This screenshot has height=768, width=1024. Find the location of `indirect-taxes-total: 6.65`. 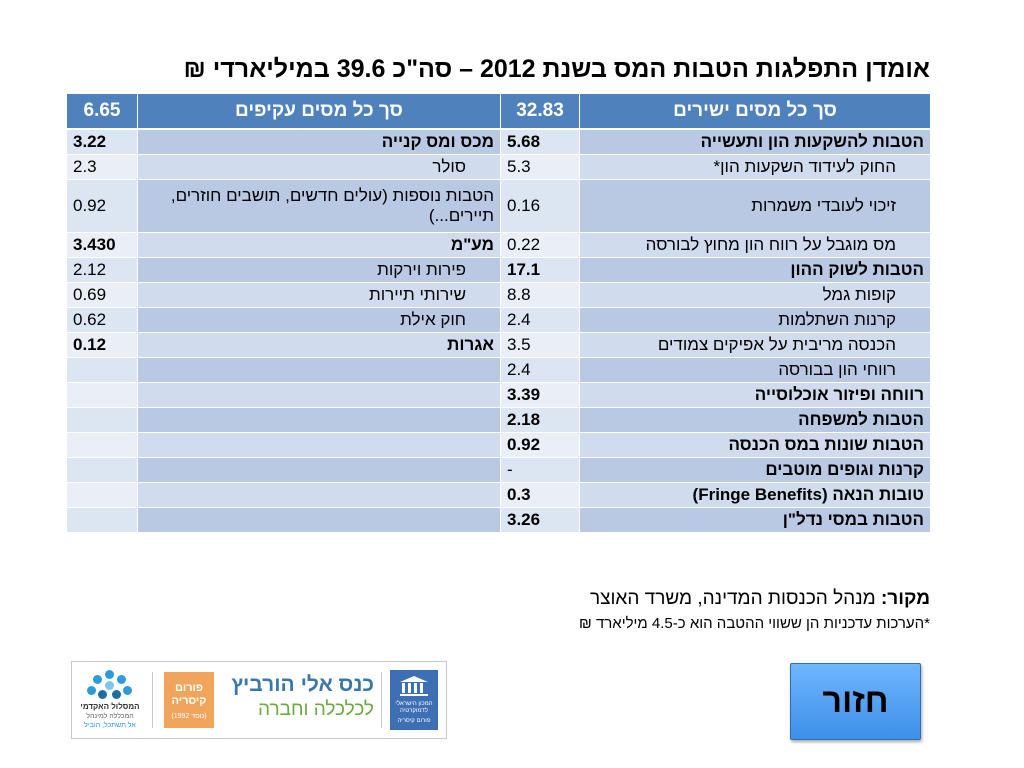

indirect-taxes-total: 6.65 is located at coordinates (102, 111).